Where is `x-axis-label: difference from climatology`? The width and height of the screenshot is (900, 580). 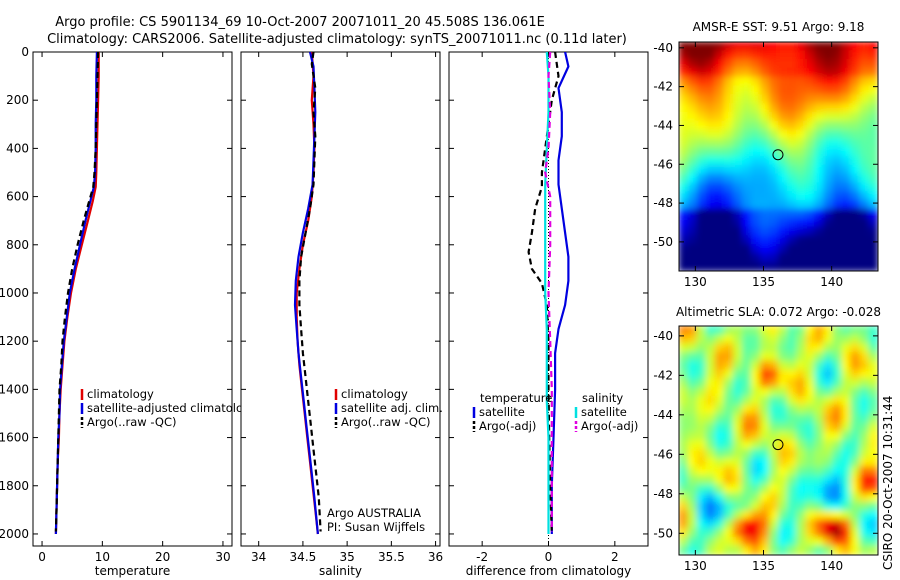
x-axis-label: difference from climatology is located at coordinates (549, 571).